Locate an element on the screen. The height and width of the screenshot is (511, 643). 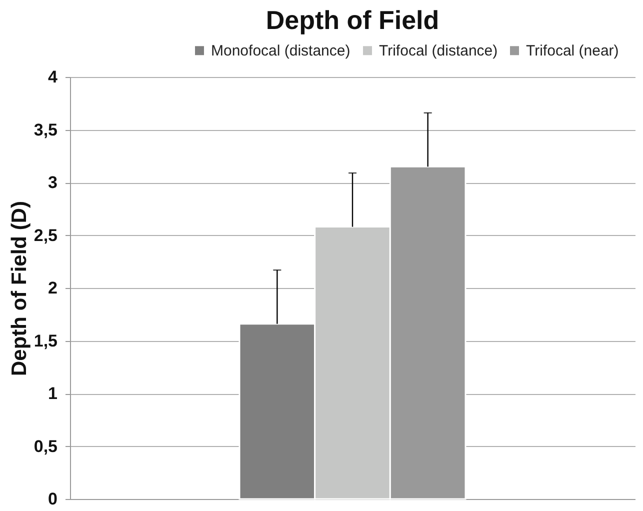
legend-label: Trifocal (near) is located at coordinates (572, 51).